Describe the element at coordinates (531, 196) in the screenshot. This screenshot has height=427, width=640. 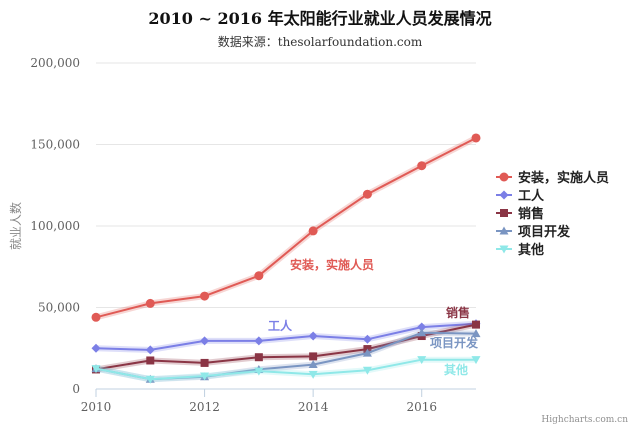
I see `legend-label: 工人` at that location.